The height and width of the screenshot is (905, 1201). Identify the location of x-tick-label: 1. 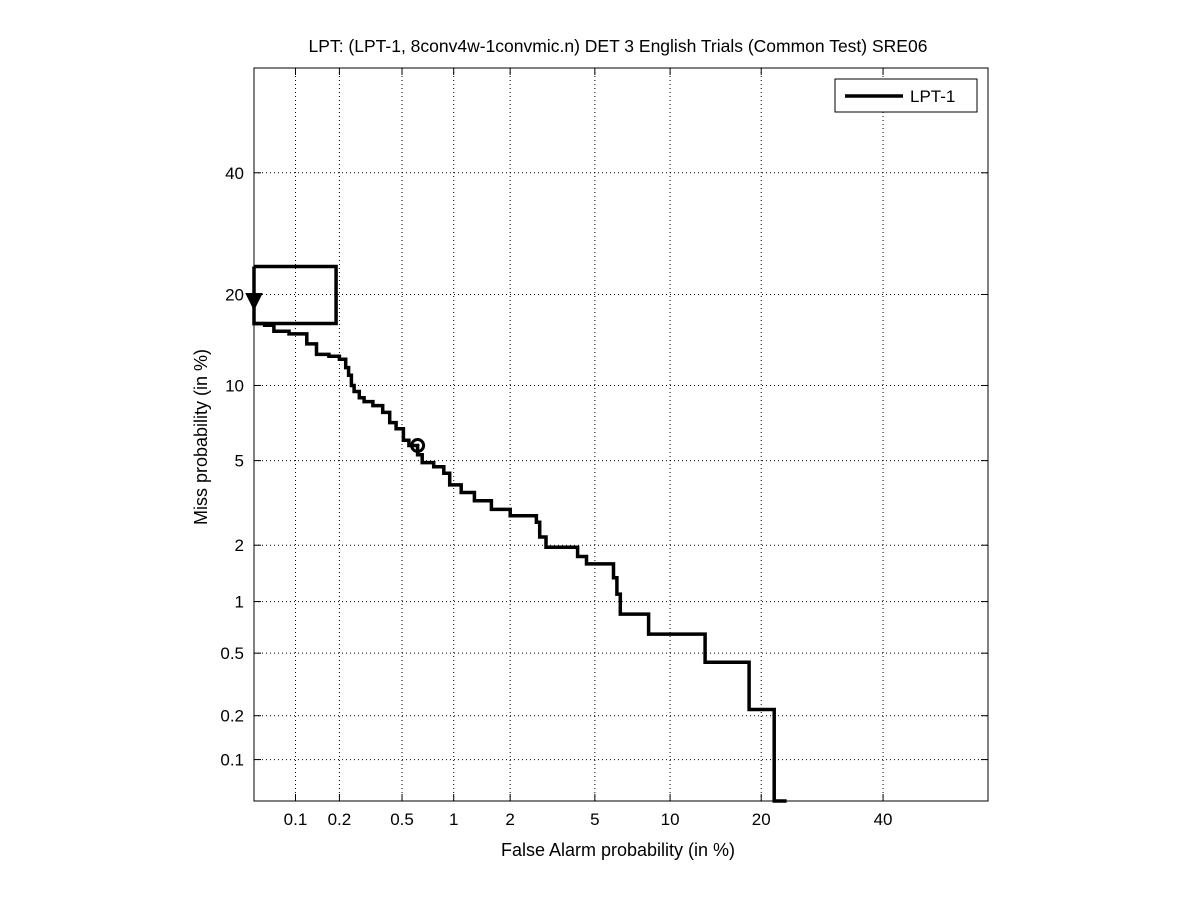
(453, 819).